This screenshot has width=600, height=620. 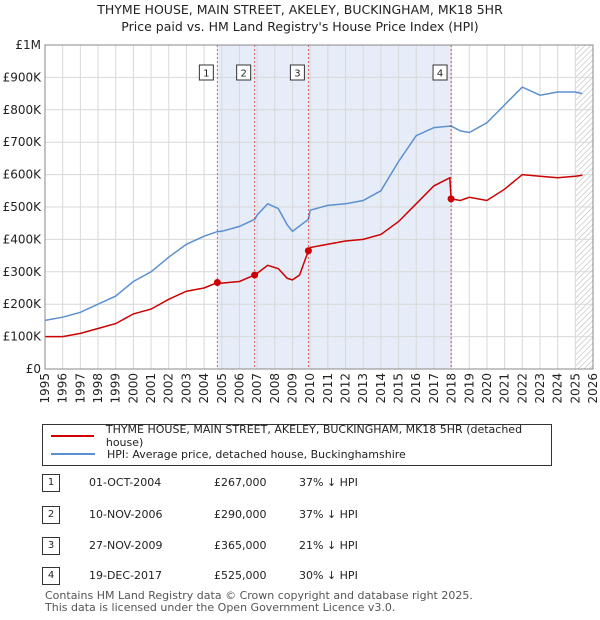 I want to click on x-tick-label: 2006, so click(x=239, y=388).